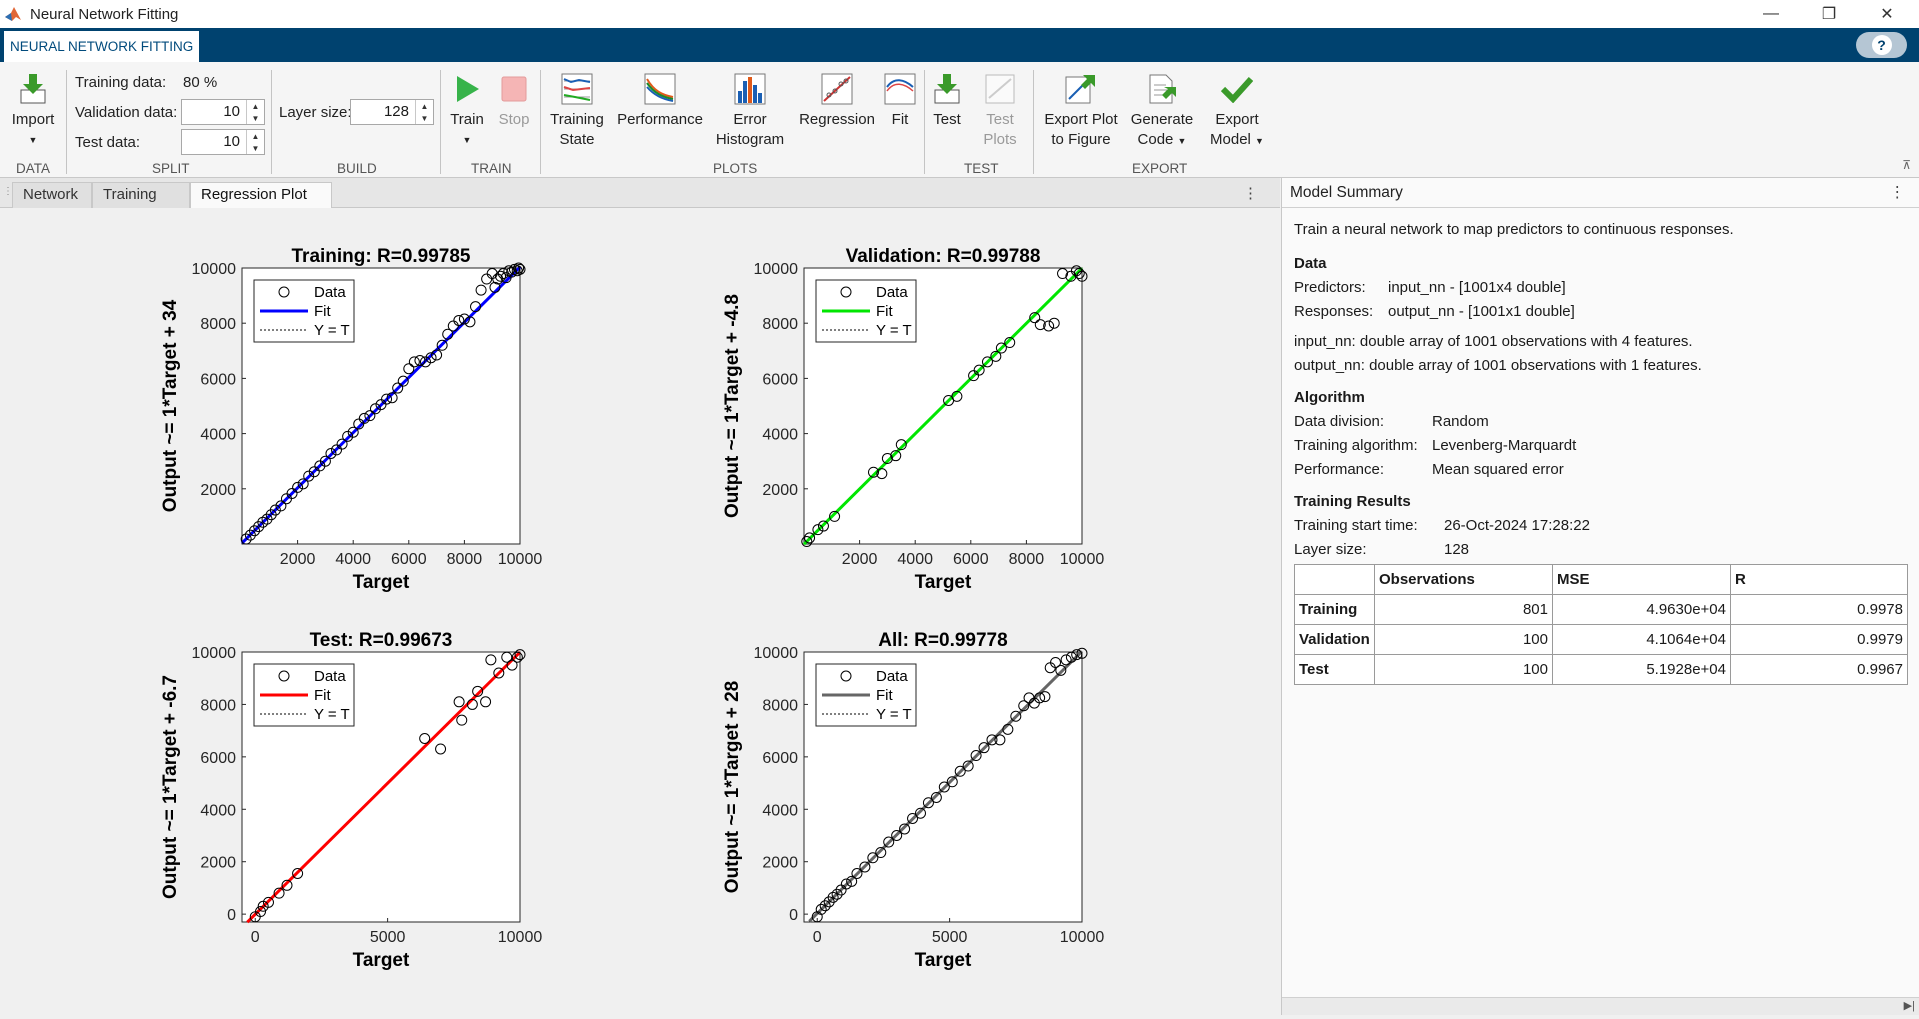  I want to click on training-data-label: Training data:, so click(120, 82).